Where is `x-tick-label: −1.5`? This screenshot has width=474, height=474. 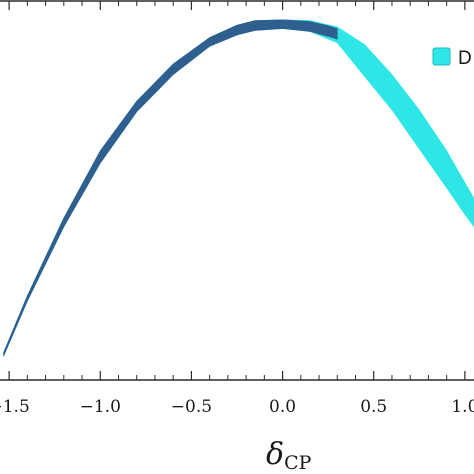
x-tick-label: −1.5 is located at coordinates (15, 407).